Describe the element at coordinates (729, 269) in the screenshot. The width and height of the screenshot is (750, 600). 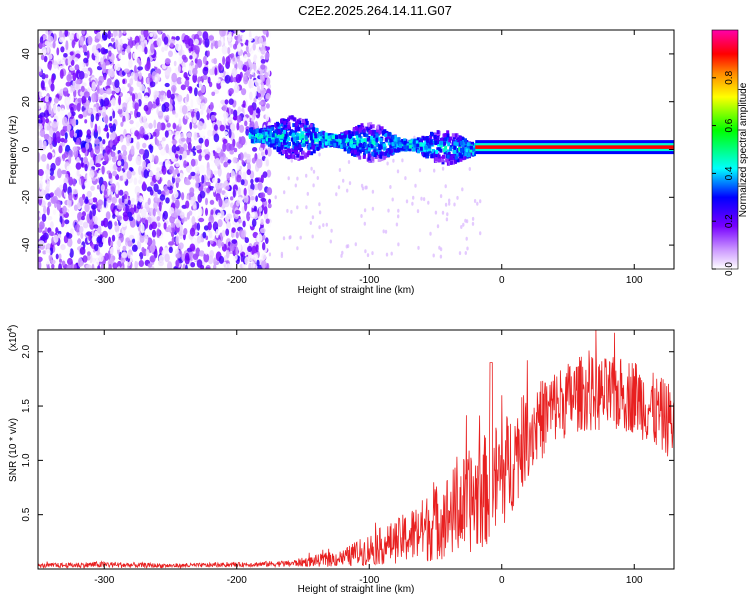
I see `colorbar-tick-label: 0.0` at that location.